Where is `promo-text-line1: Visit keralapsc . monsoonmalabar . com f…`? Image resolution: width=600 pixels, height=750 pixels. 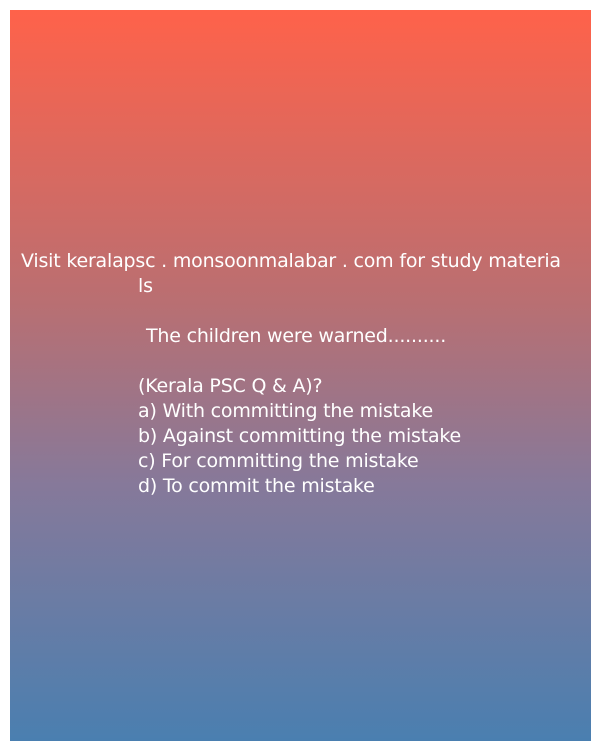 promo-text-line1: Visit keralapsc . monsoonmalabar . com f… is located at coordinates (291, 261).